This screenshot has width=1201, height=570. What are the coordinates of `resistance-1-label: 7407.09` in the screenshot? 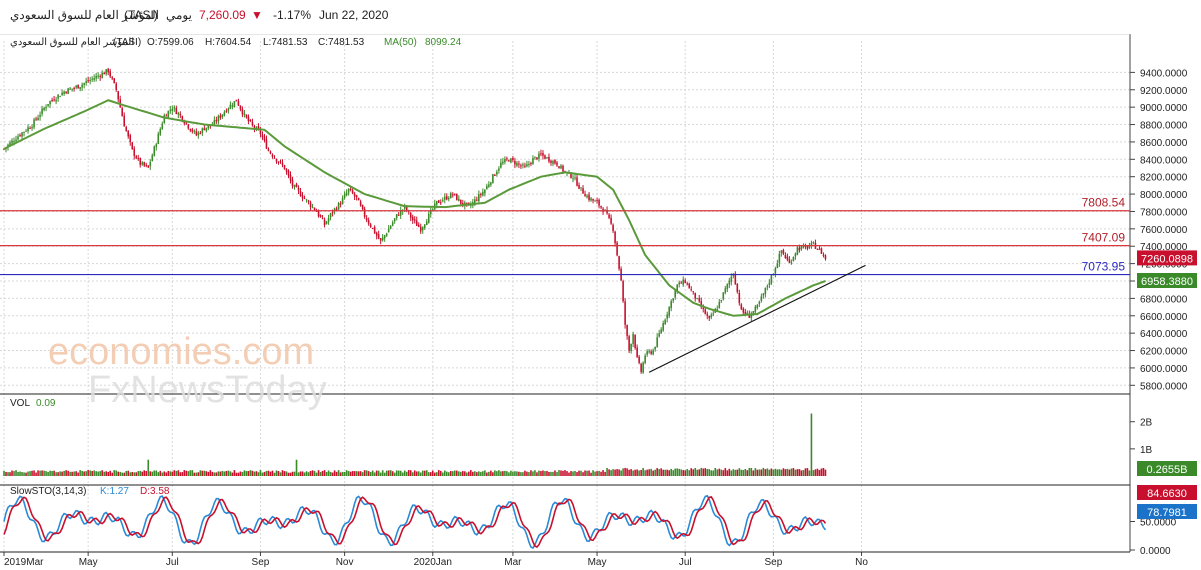 It's located at (1104, 238).